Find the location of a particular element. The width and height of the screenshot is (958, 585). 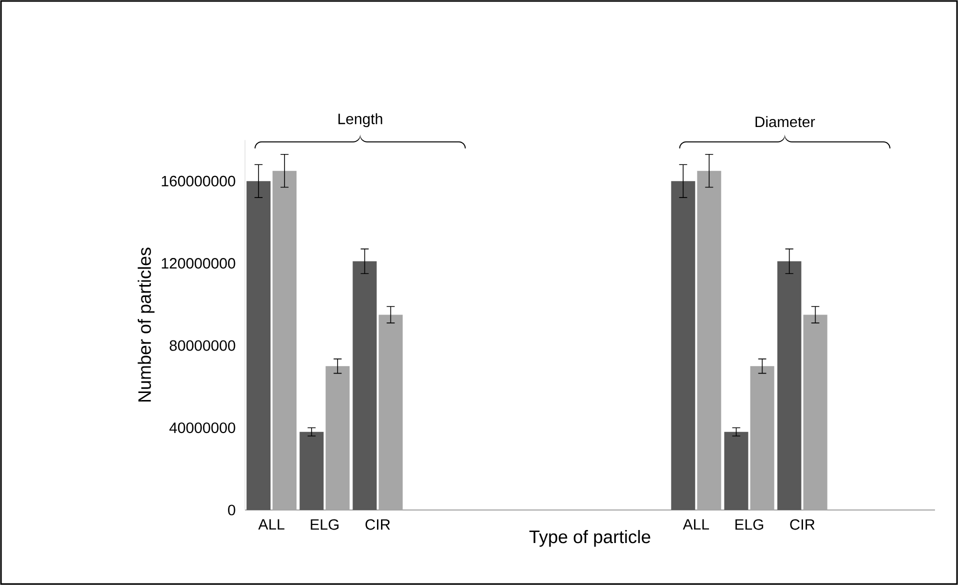

y-tick-label: 160000000 is located at coordinates (199, 181).